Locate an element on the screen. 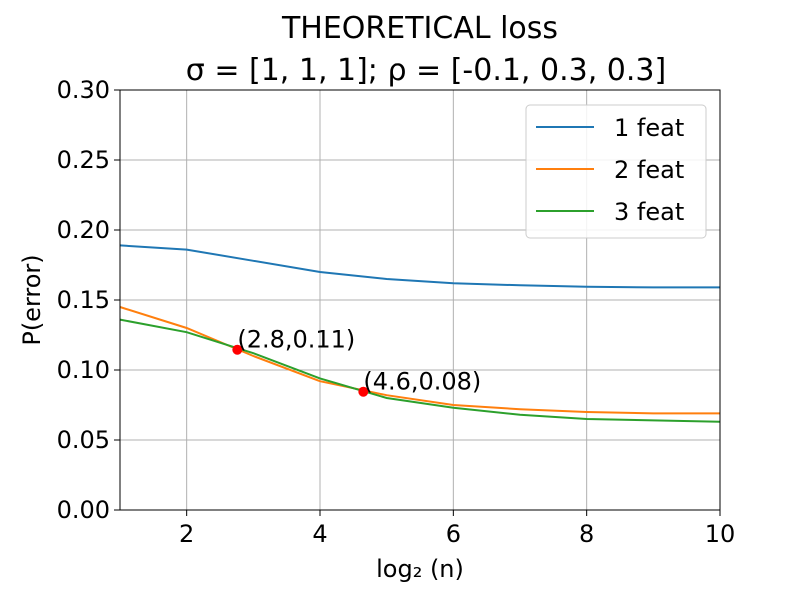  x-tick-label: 2 is located at coordinates (186, 534).